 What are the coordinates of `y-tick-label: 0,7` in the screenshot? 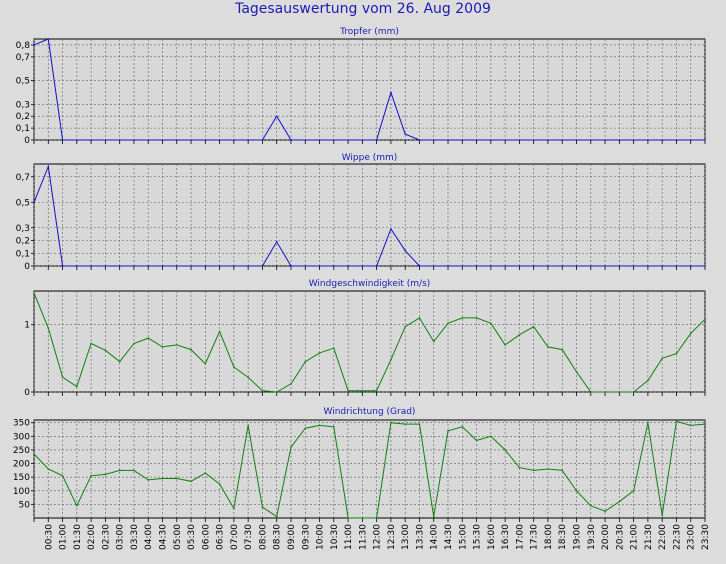 It's located at (23, 178).